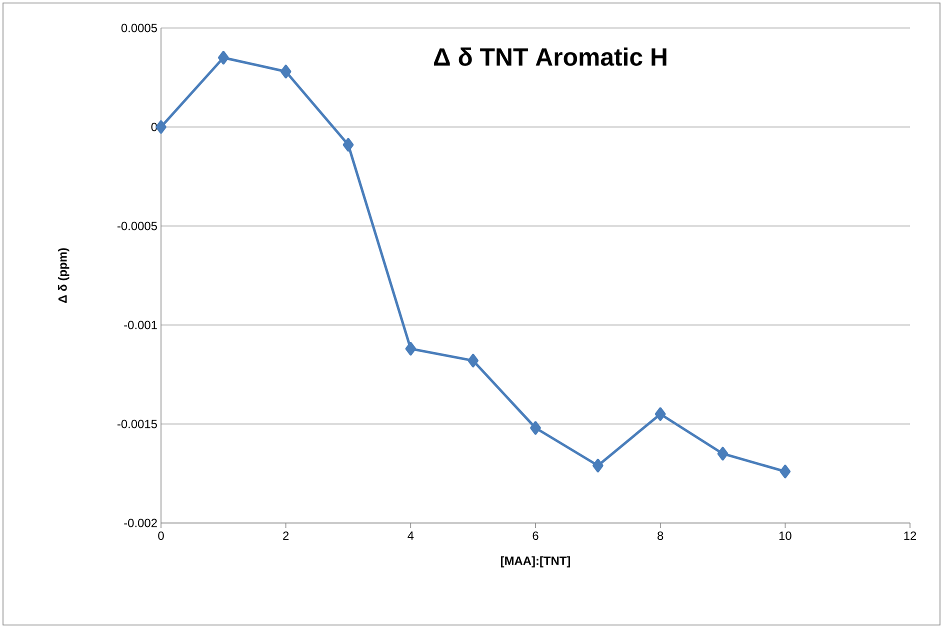  What do you see at coordinates (910, 536) in the screenshot?
I see `x-tick-label: 12` at bounding box center [910, 536].